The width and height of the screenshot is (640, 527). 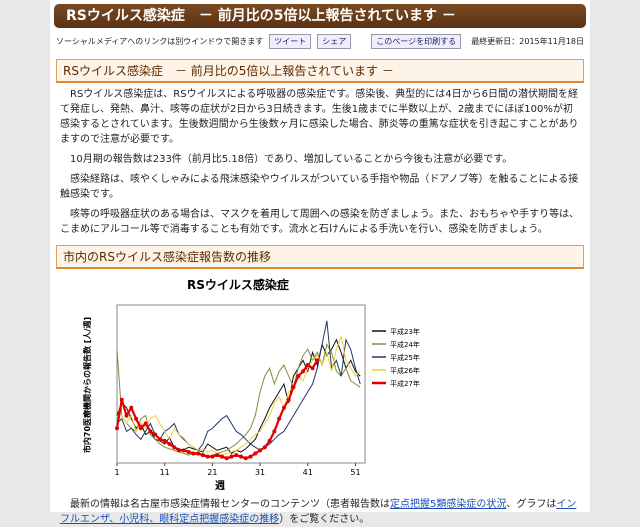 What do you see at coordinates (448, 504) in the screenshot?
I see `link: 定点把握5類感染症の状況` at bounding box center [448, 504].